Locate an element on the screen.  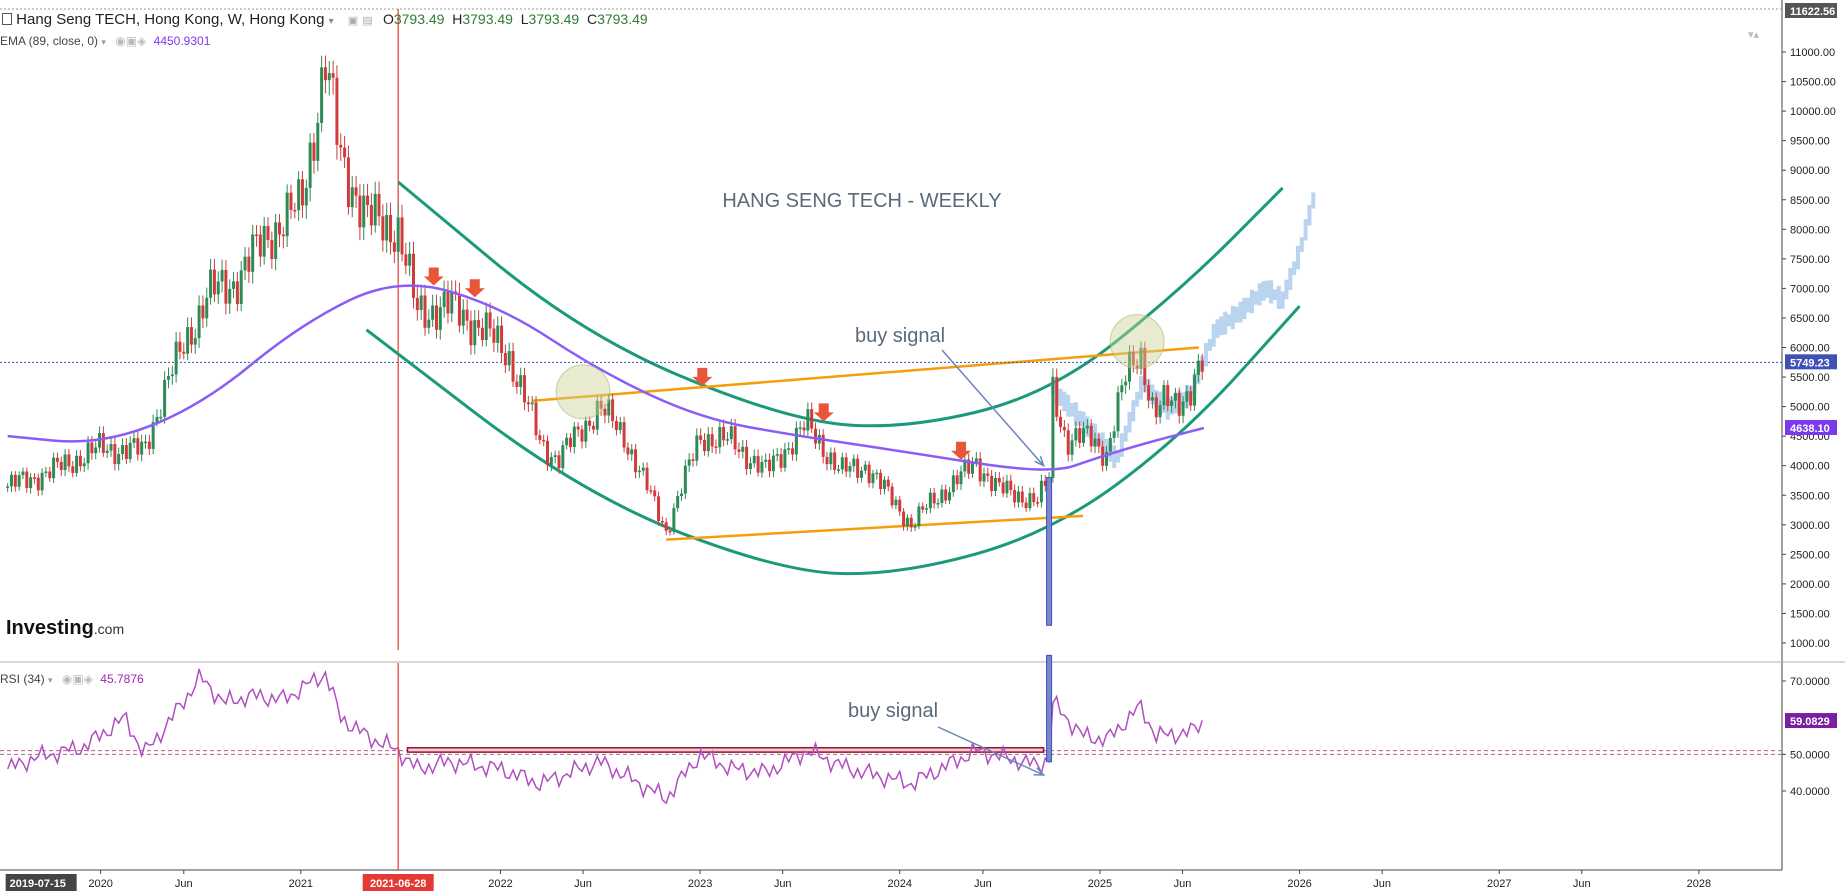
price-tick-label: 3000.00 is located at coordinates (1810, 526).